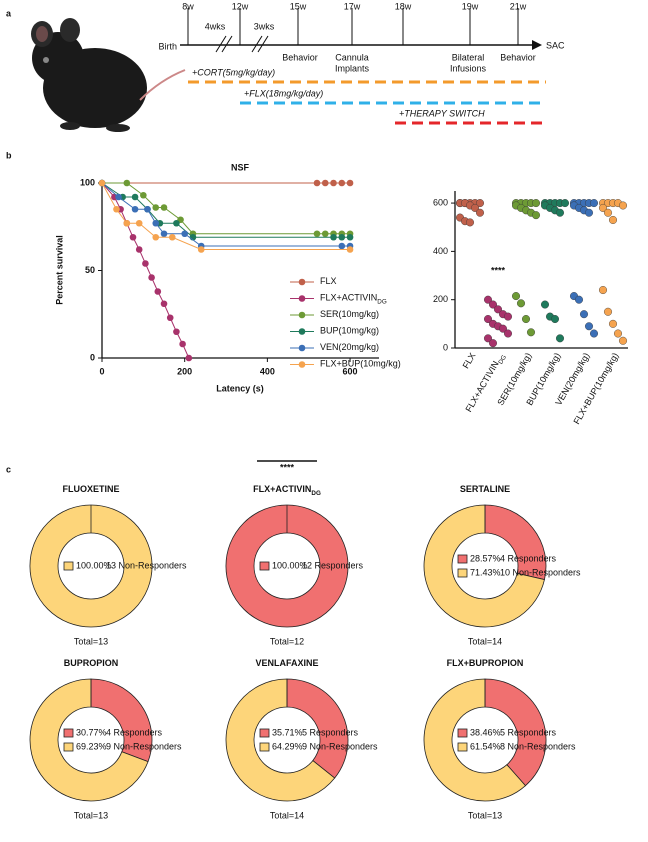  Describe the element at coordinates (348, 298) in the screenshot. I see `legend-label-main: FLX+ACTIVIN` at that location.